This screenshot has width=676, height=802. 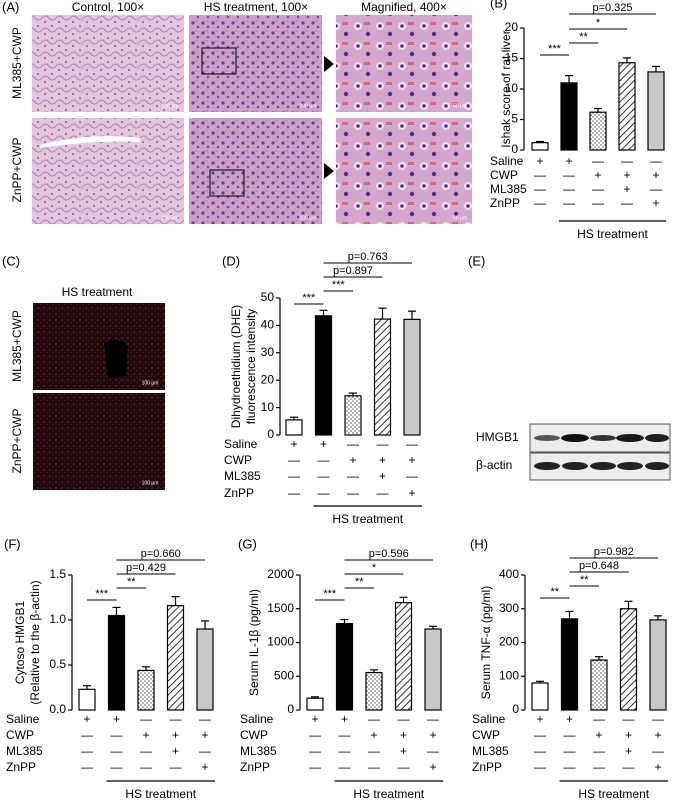 I want to click on row-label: ZnPP+CWP, so click(x=17, y=440).